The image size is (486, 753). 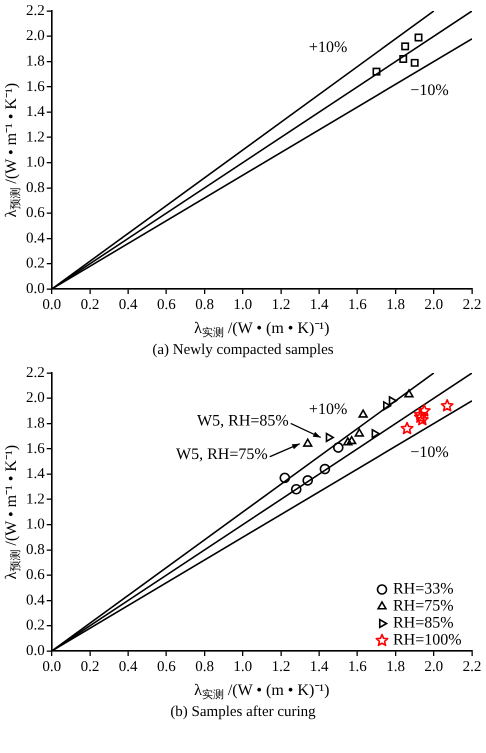 I want to click on legend-label: RH=100%, so click(x=427, y=640).